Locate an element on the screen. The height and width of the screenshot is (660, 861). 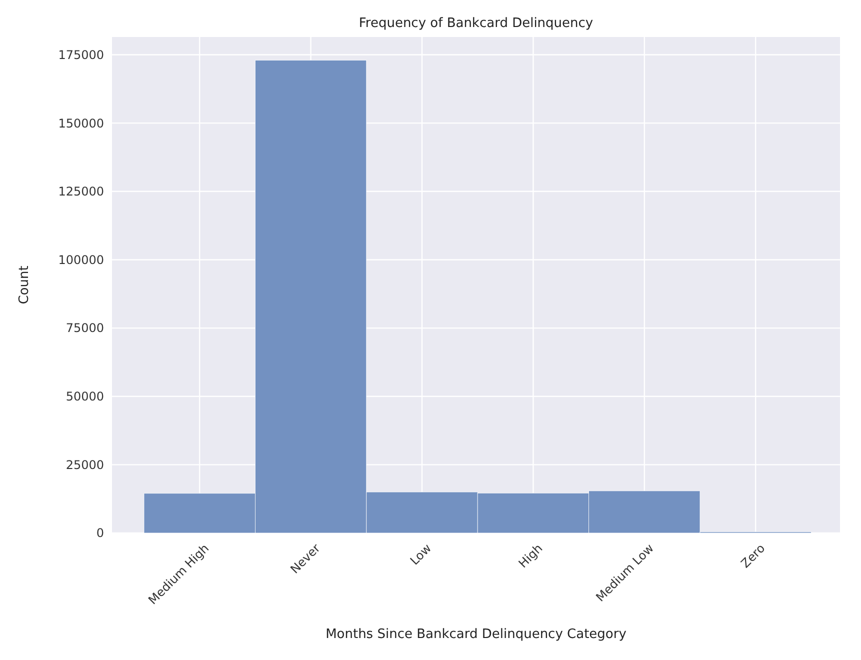
y-tick-label: 125000 is located at coordinates (81, 191).